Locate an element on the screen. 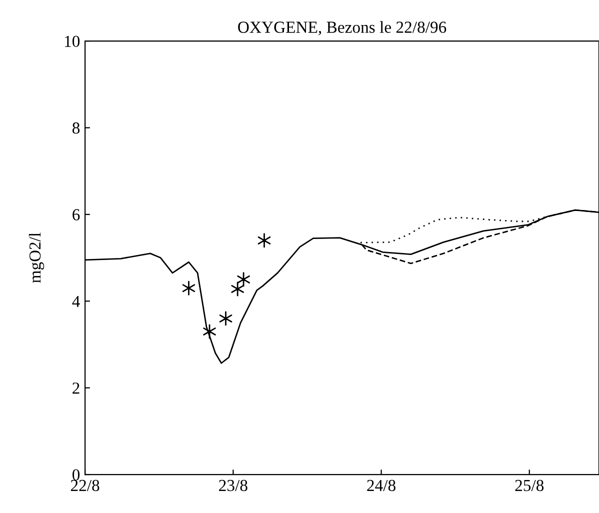  x-tick-label: 24/8 is located at coordinates (381, 486).